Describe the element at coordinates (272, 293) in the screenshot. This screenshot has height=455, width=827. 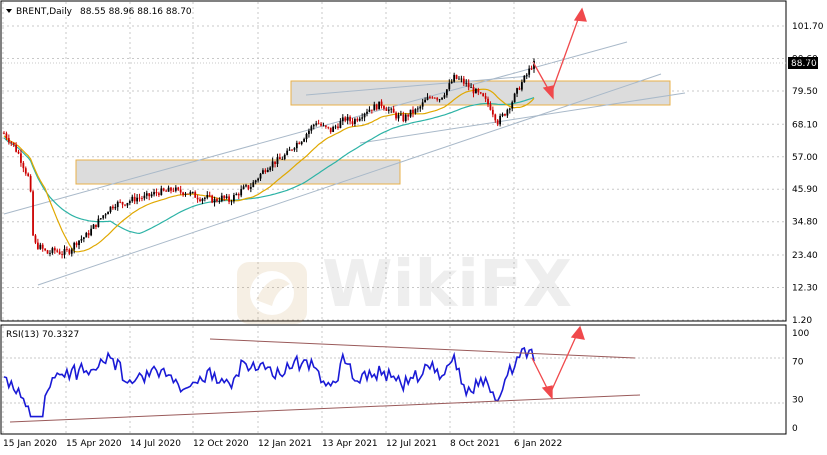
I see `wikifx-logo-icon` at that location.